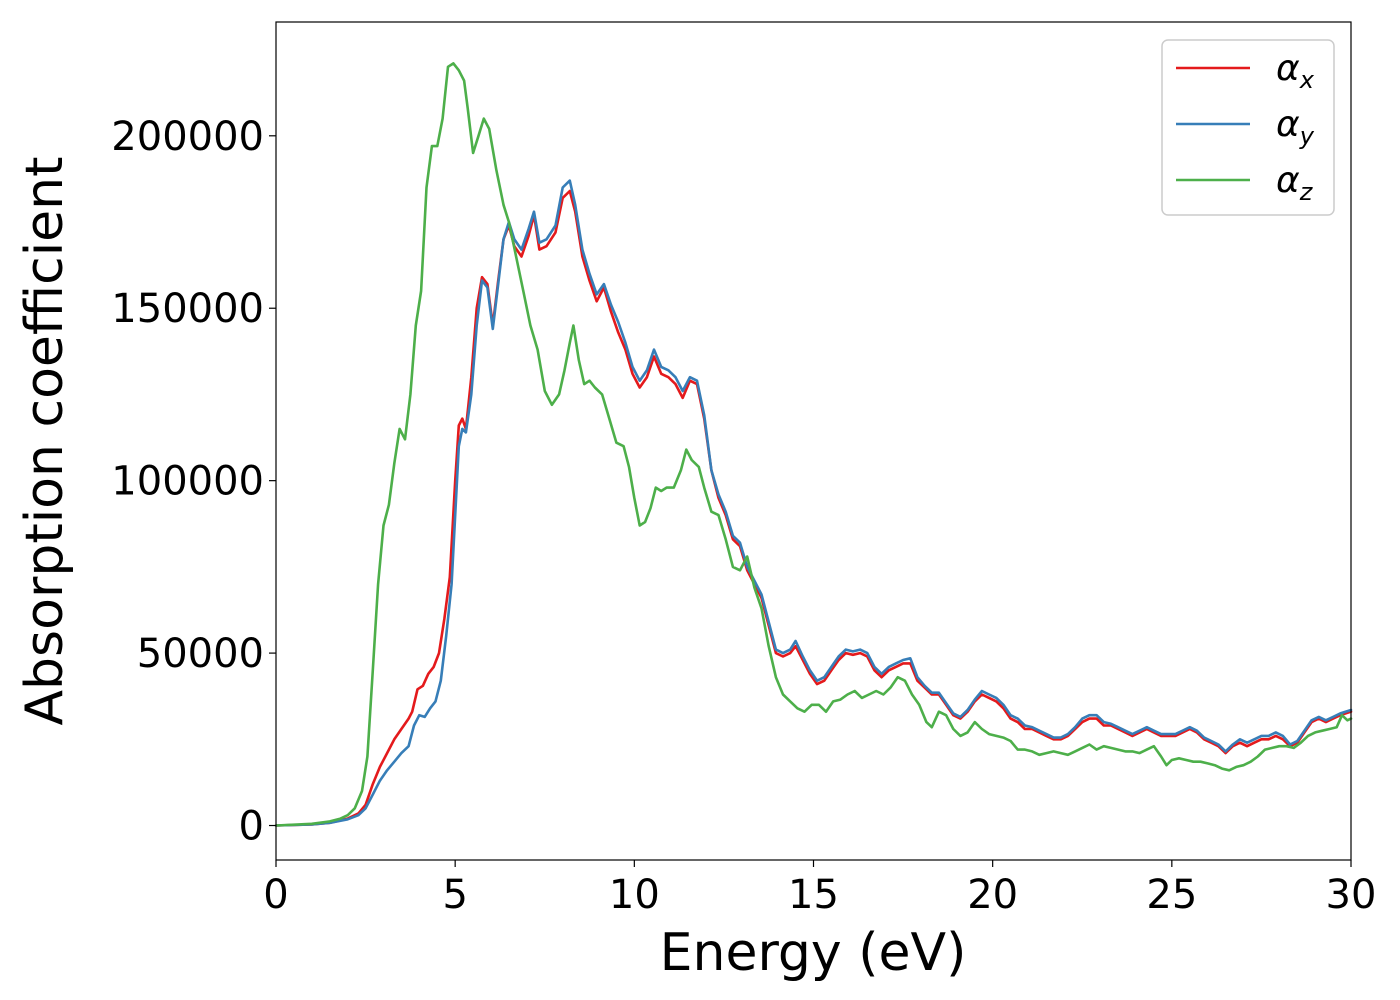 This screenshot has width=1400, height=1000. What do you see at coordinates (454, 895) in the screenshot?
I see `x-tick-label: 5` at bounding box center [454, 895].